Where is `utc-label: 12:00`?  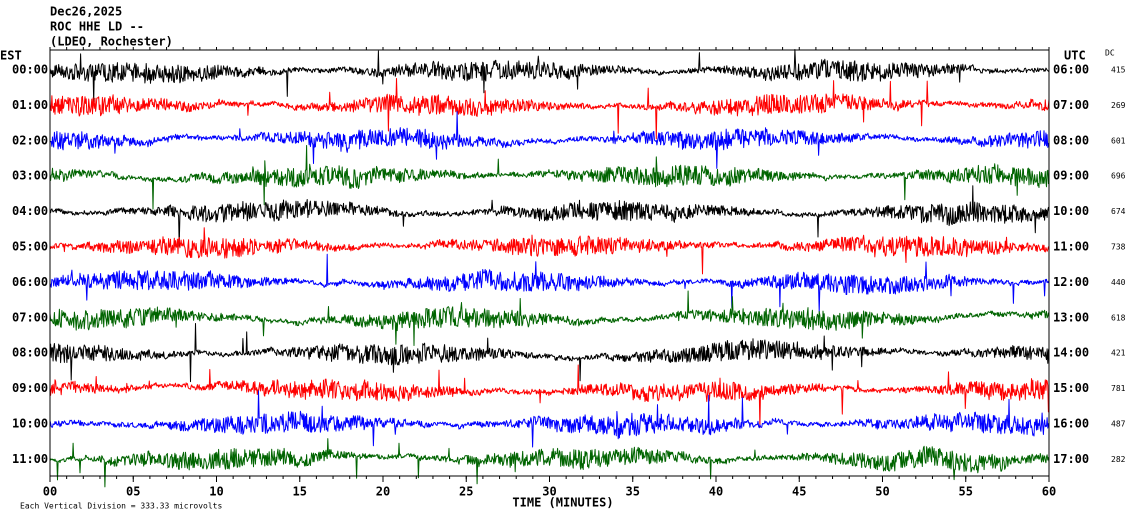
utc-label: 12:00 is located at coordinates (1071, 282).